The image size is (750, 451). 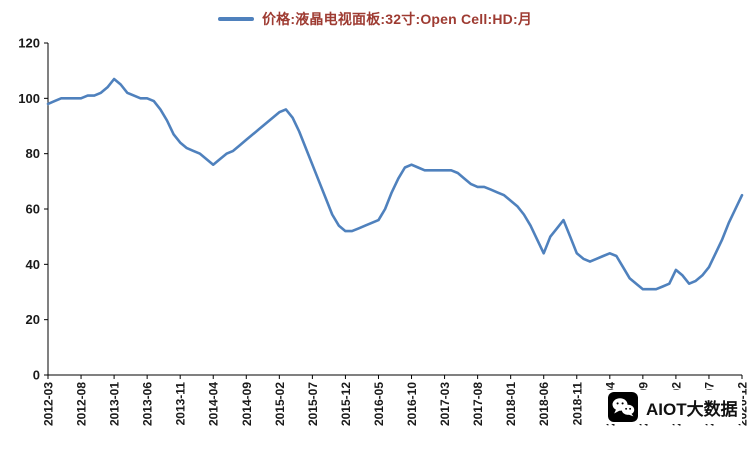 I want to click on legend-label: 价格:液晶电视面板:32寸:Open Cell:HD:月, so click(x=397, y=19).